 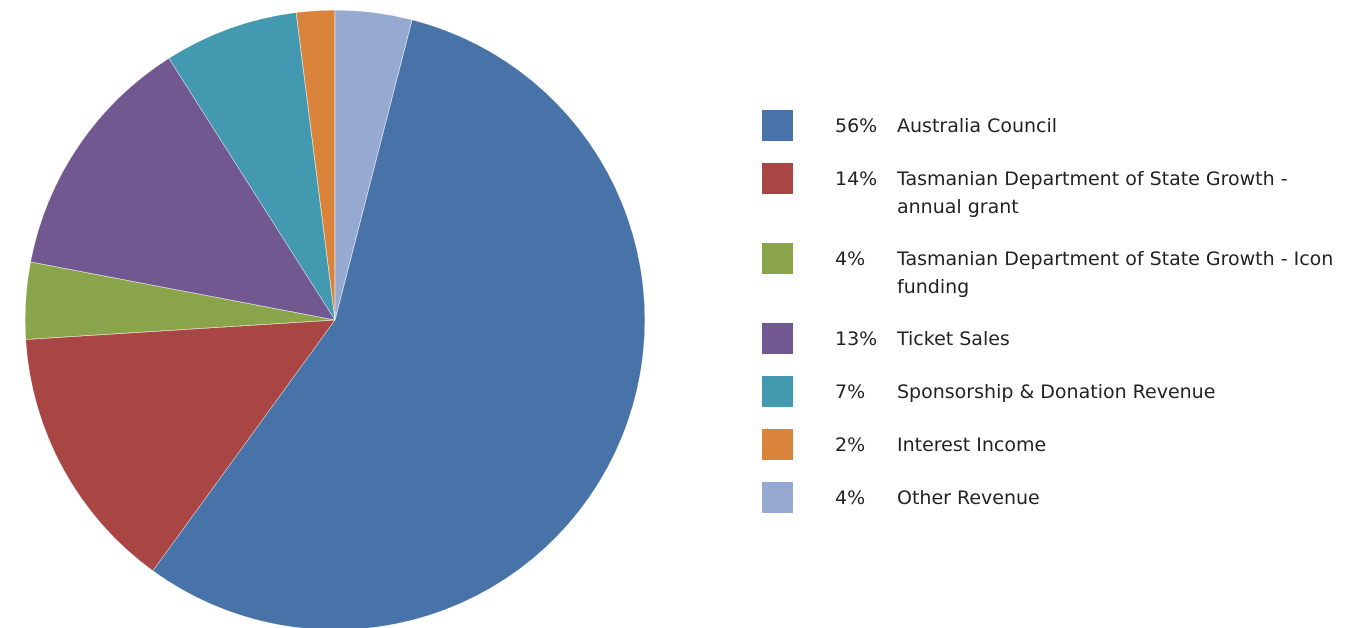 What do you see at coordinates (968, 498) in the screenshot?
I see `legend-label: Other Revenue` at bounding box center [968, 498].